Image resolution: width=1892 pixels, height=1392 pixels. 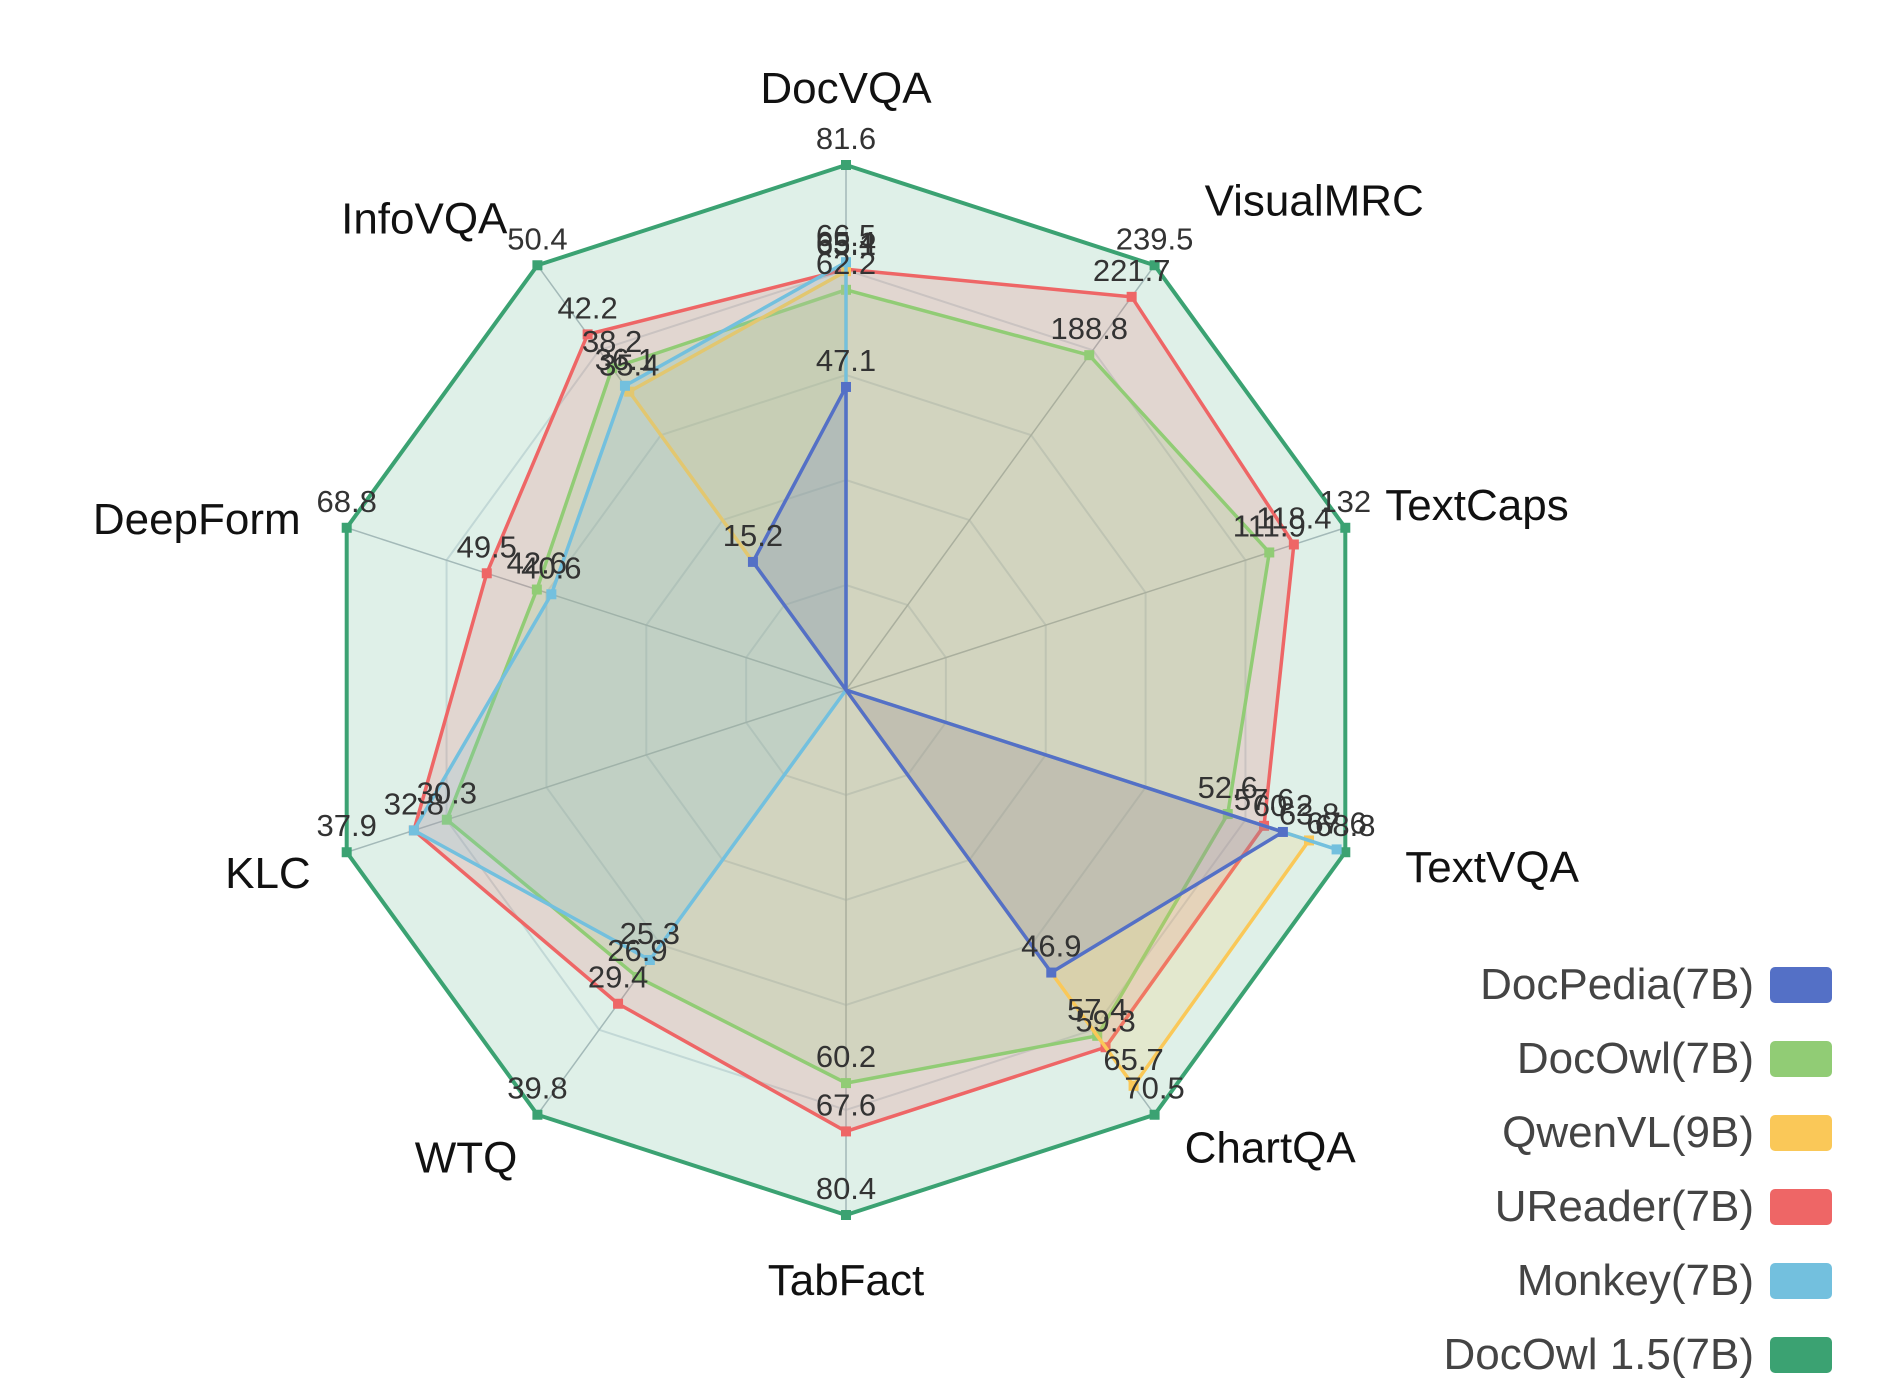 What do you see at coordinates (1617, 984) in the screenshot?
I see `legend-label: DocPedia(7B)` at bounding box center [1617, 984].